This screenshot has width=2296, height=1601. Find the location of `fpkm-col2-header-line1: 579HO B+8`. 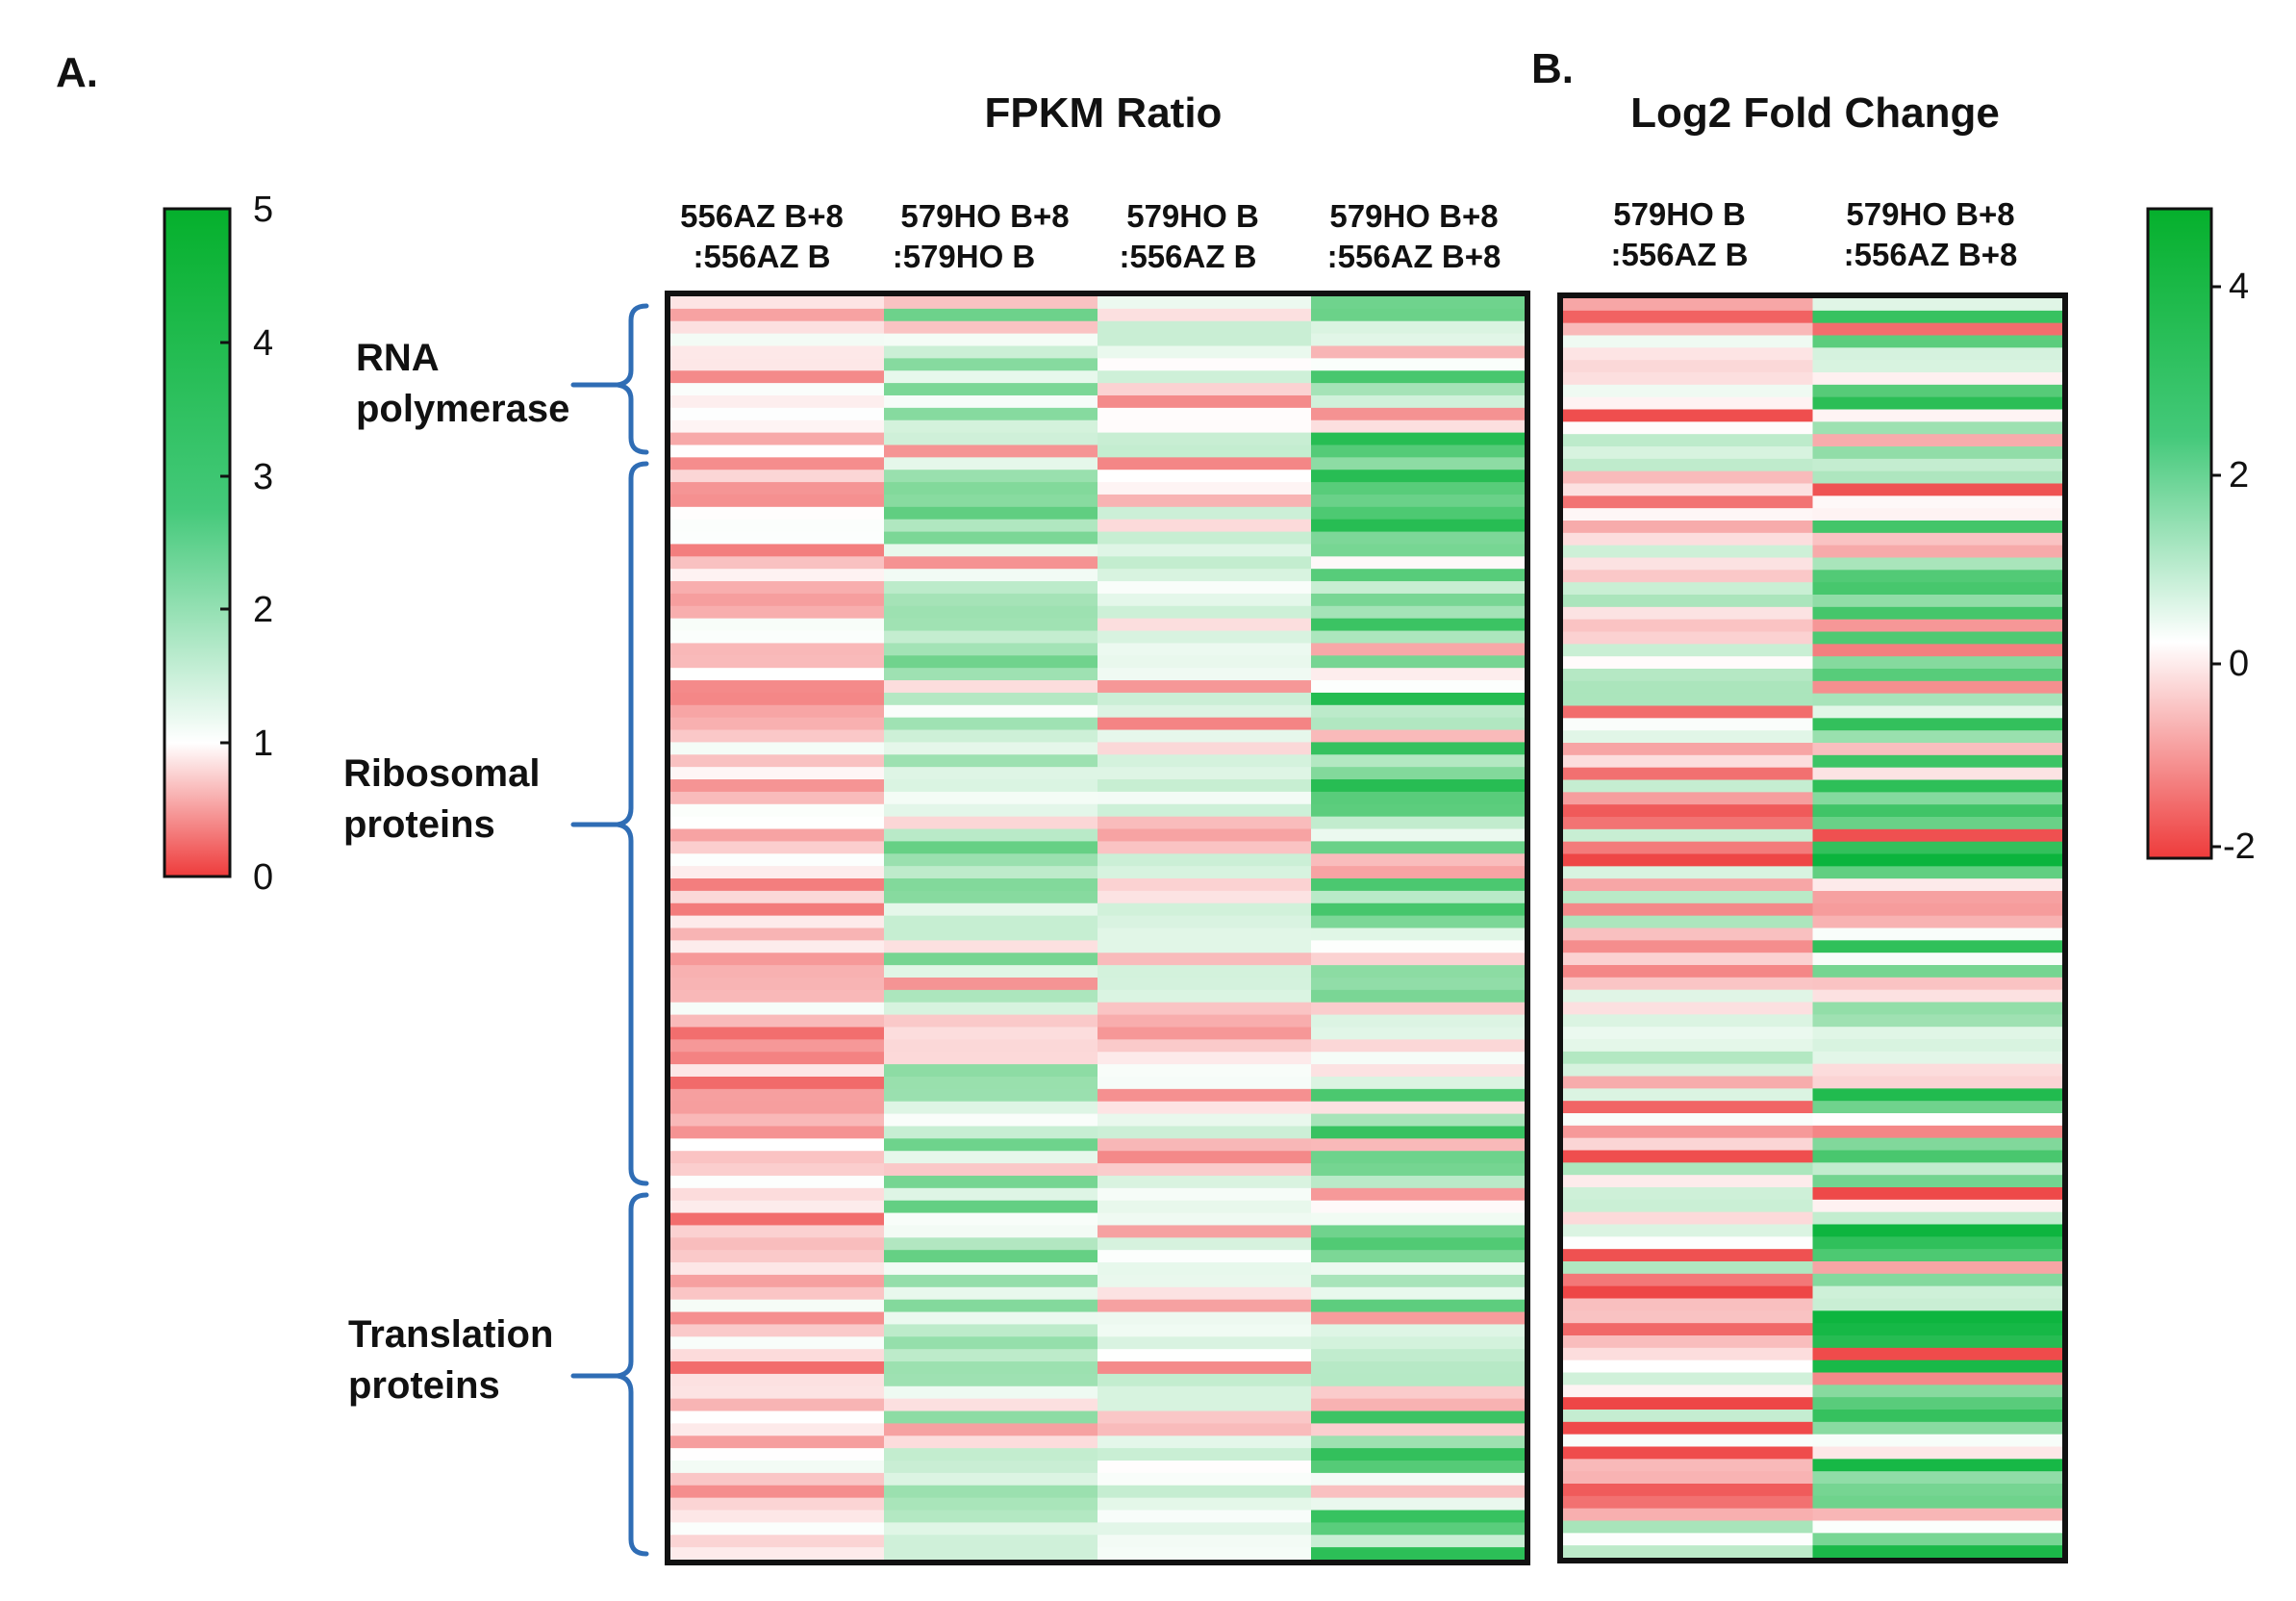

fpkm-col2-header-line1: 579HO B+8 is located at coordinates (984, 216).